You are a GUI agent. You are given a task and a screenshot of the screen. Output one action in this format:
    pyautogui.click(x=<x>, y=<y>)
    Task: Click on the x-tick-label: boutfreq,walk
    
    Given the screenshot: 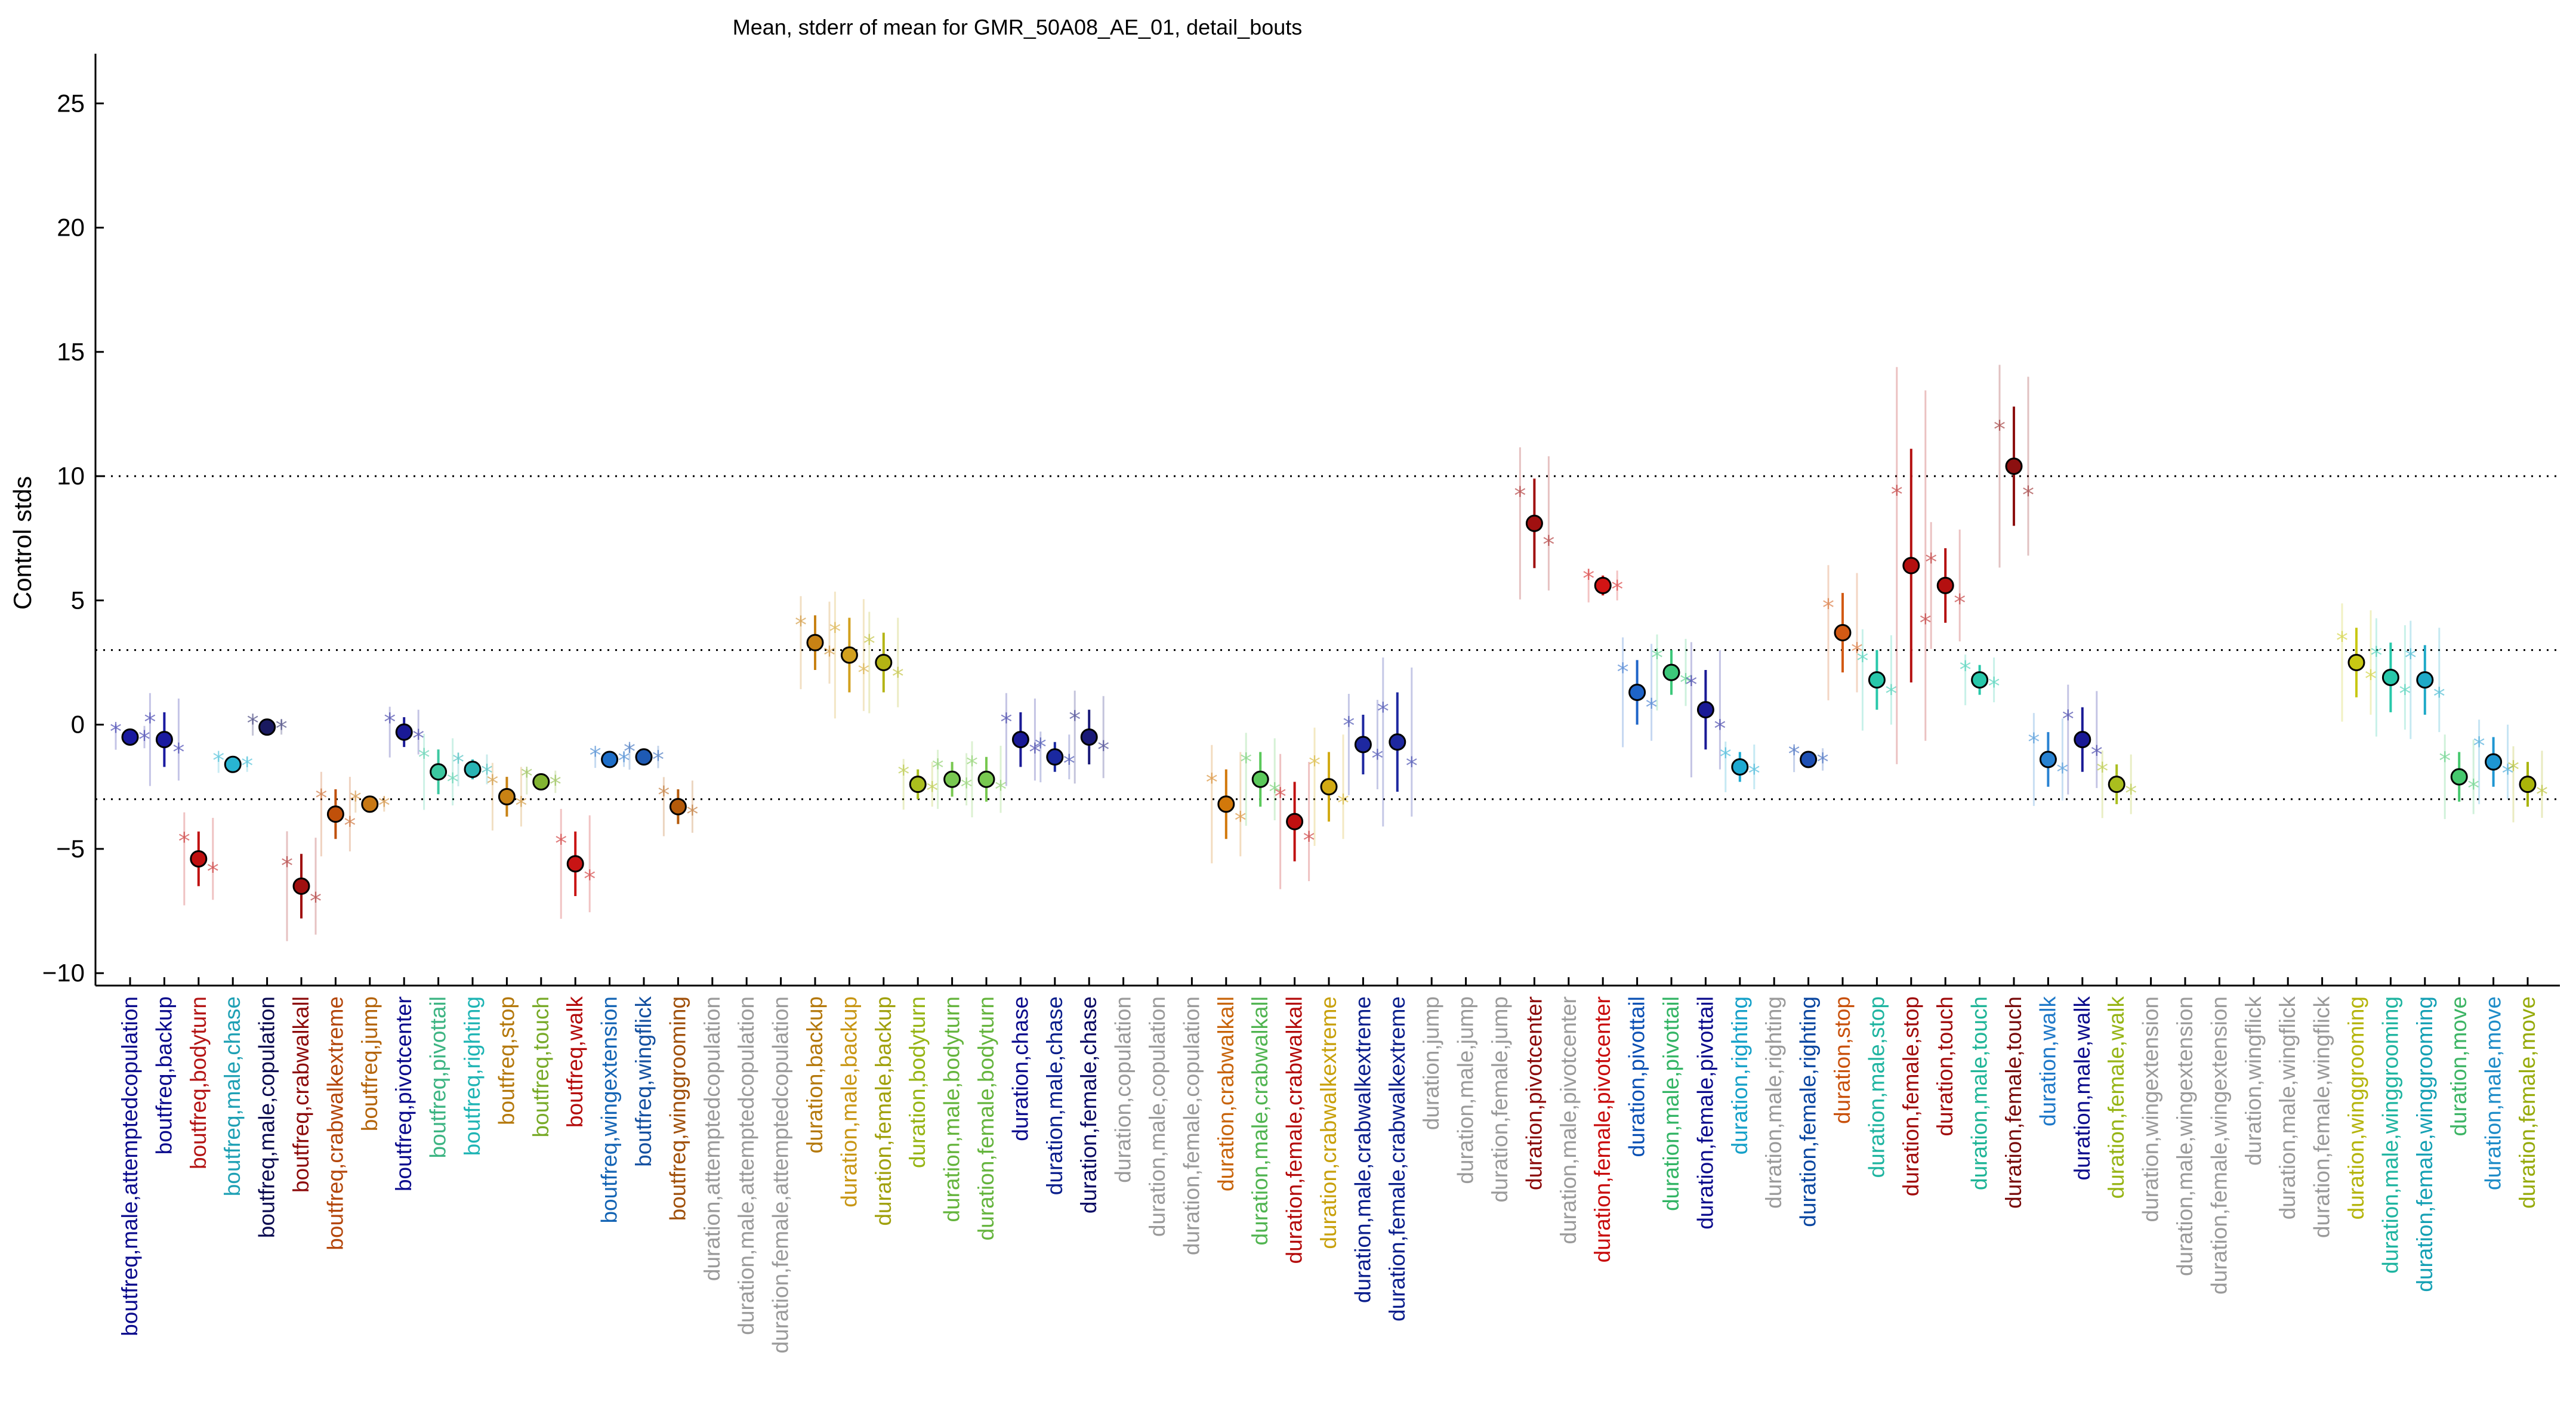 What is the action you would take?
    pyautogui.click(x=575, y=1062)
    